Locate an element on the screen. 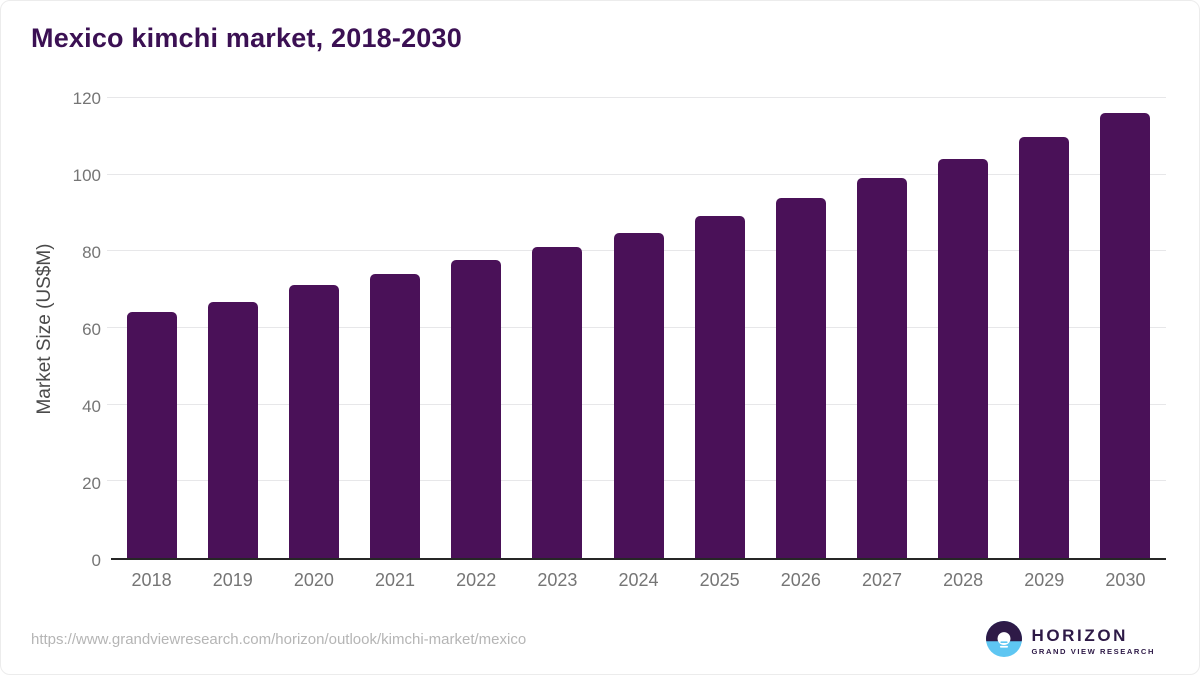 Image resolution: width=1200 pixels, height=675 pixels. x-tick-2020: 2020 is located at coordinates (313, 580).